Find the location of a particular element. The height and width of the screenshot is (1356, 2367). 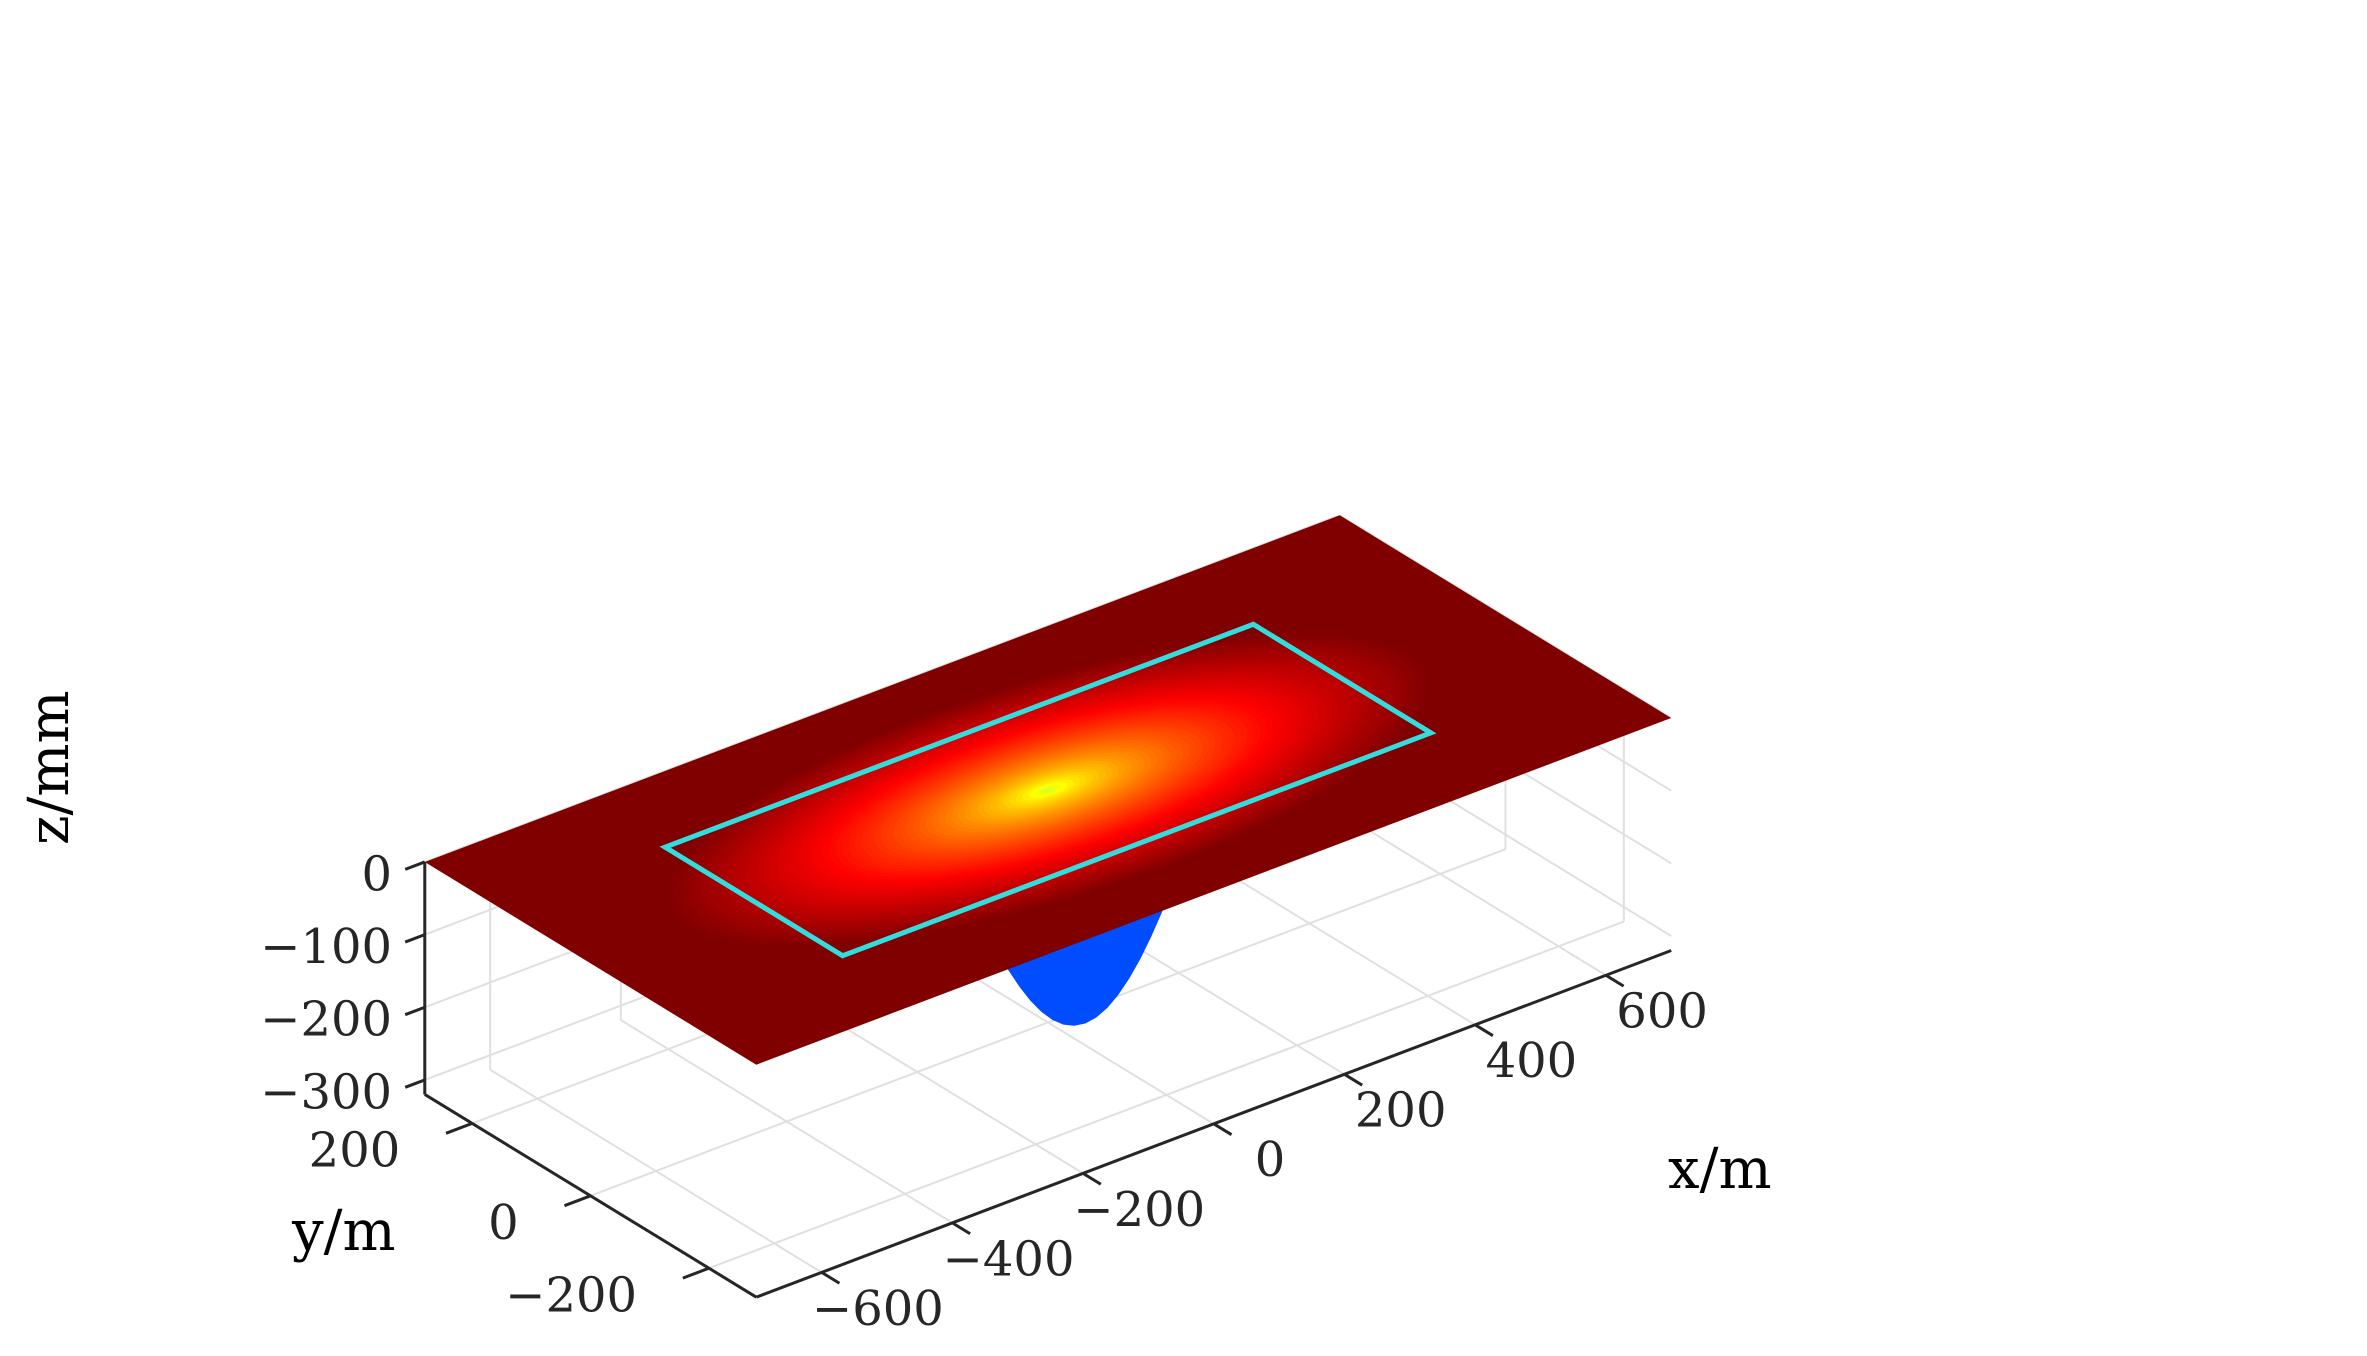

x-tick-label: 0 is located at coordinates (1270, 1160).